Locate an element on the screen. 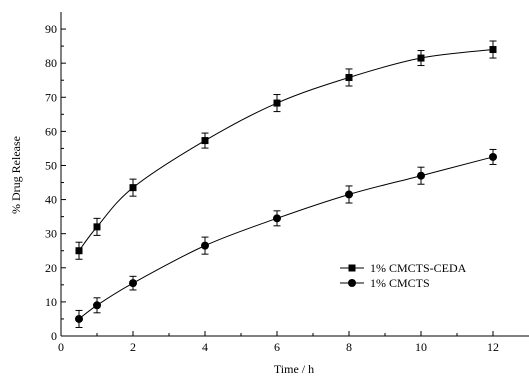 This screenshot has width=529, height=378. y-tick-label: 60 is located at coordinates (51, 131).